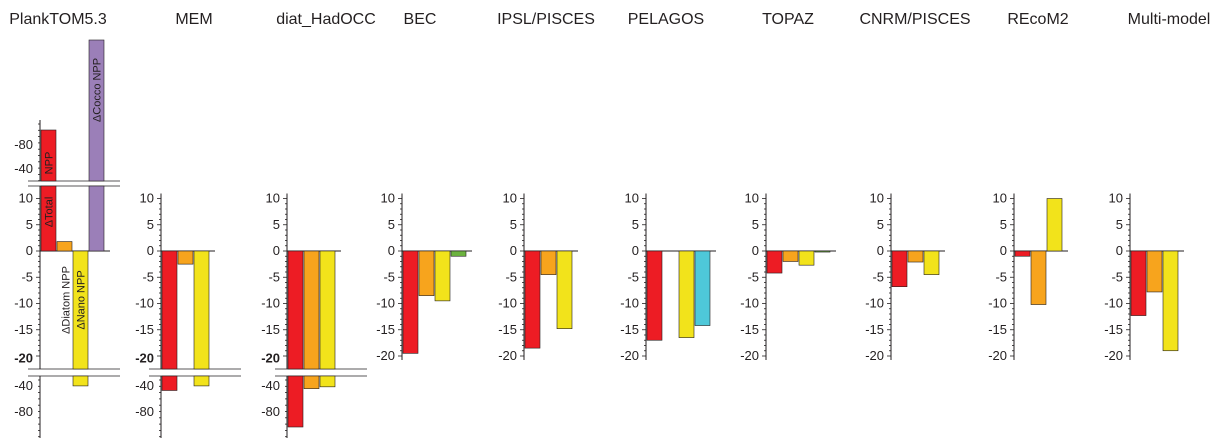  Describe the element at coordinates (1157, 187) in the screenshot. I see `model-panel-multi-model: Multi-model 10 5 0 -5 -10 -15 -20` at that location.